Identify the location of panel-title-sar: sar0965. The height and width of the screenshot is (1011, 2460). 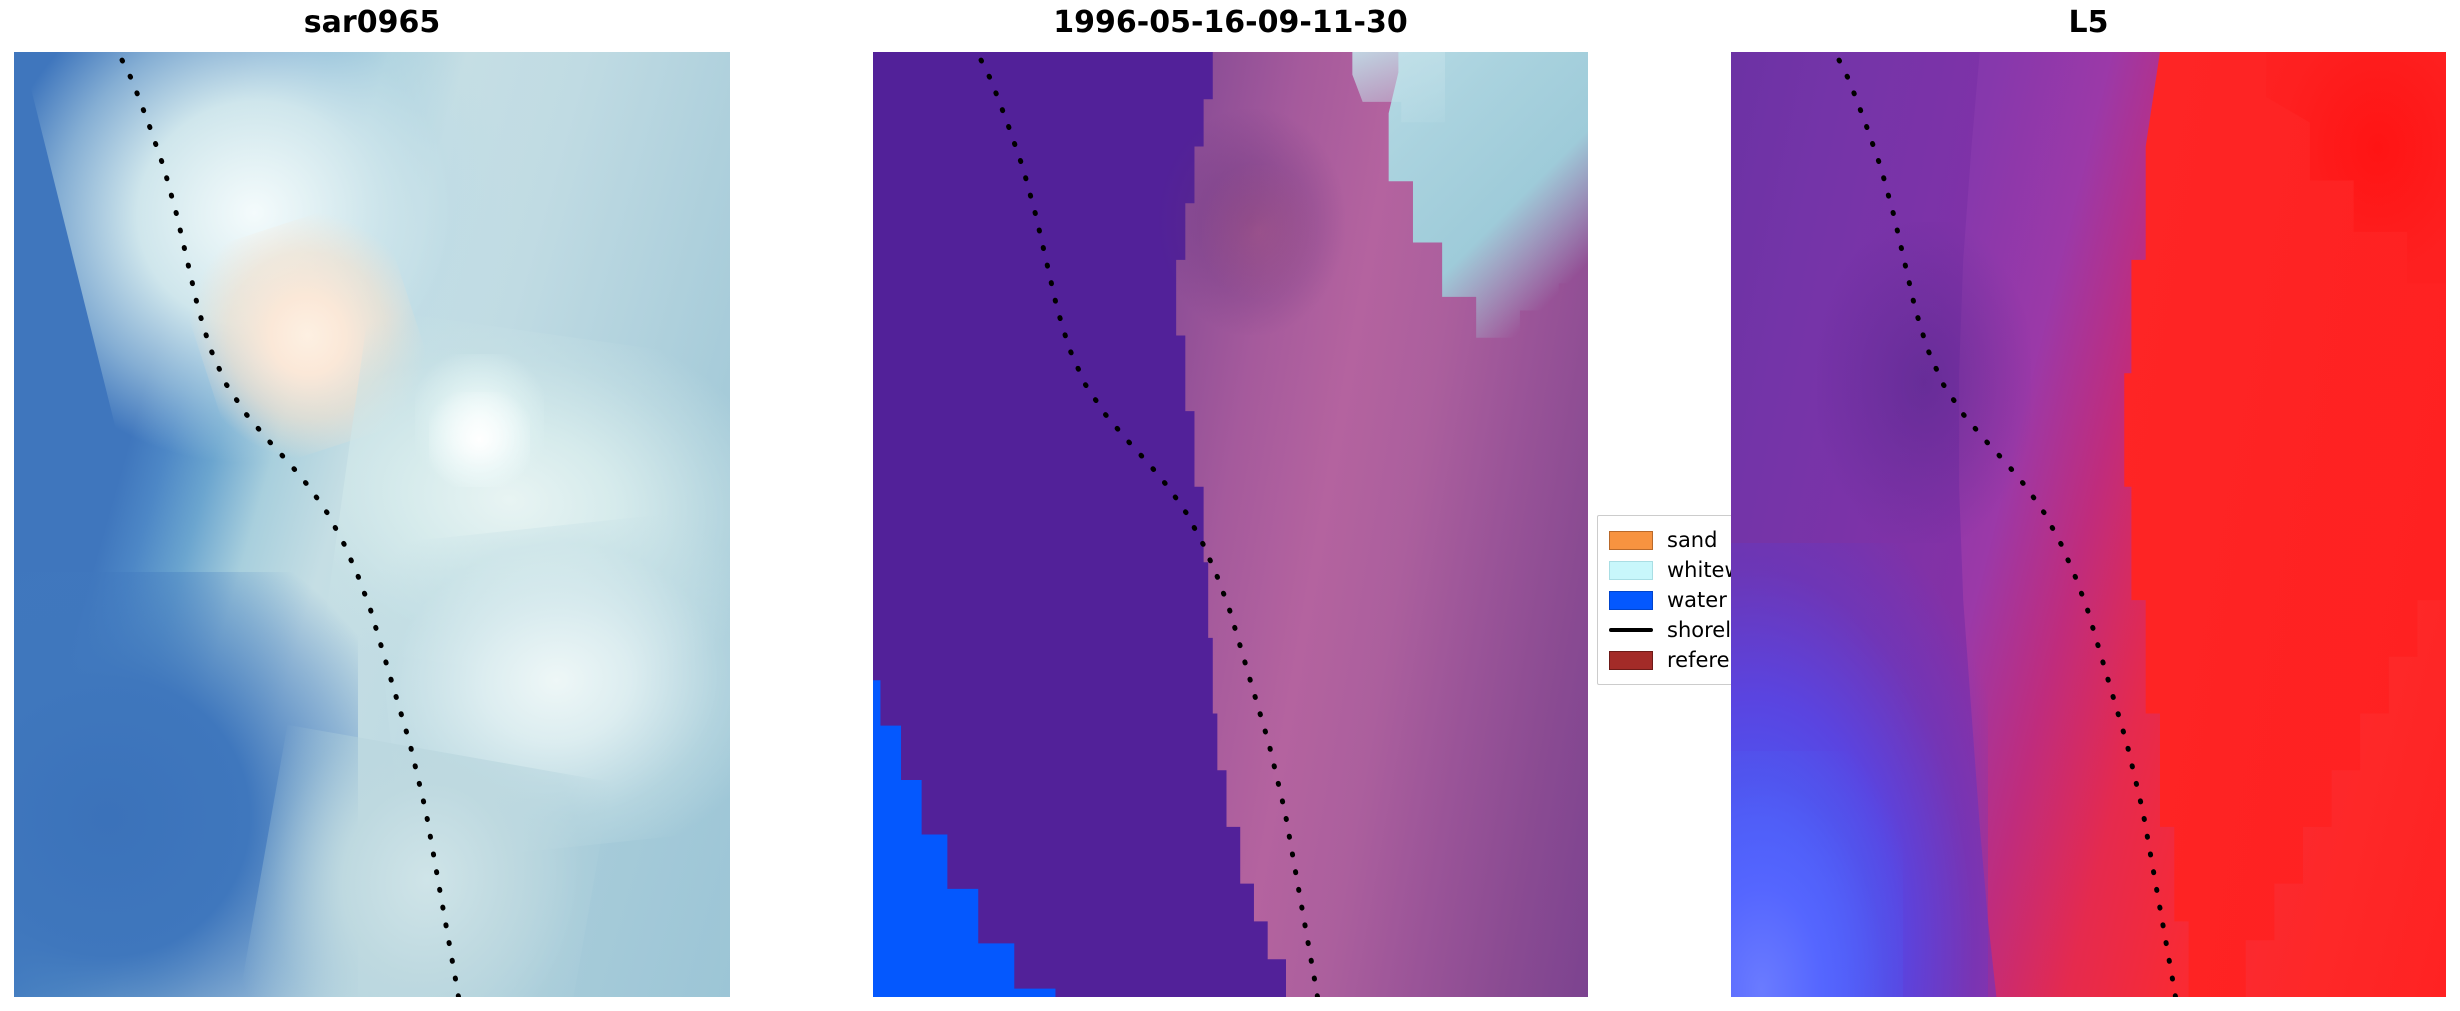
(372, 22).